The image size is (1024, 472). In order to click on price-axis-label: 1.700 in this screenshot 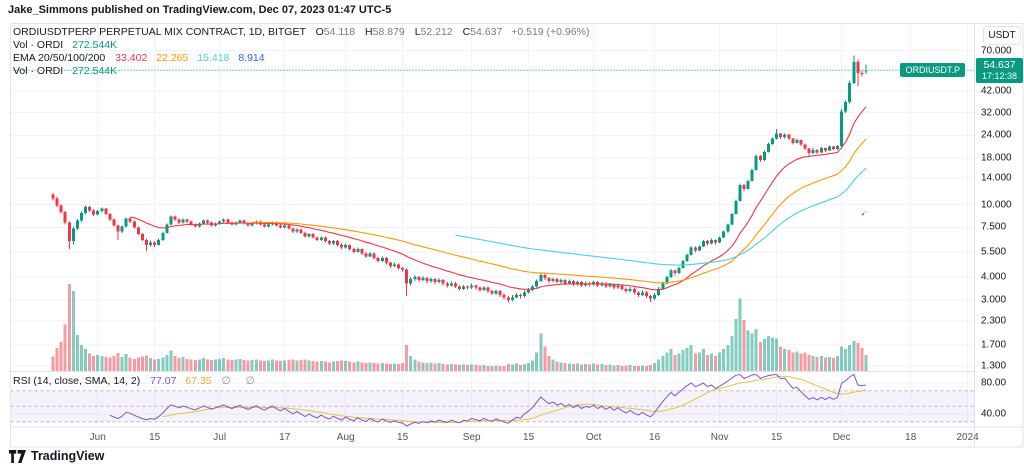, I will do `click(994, 345)`.